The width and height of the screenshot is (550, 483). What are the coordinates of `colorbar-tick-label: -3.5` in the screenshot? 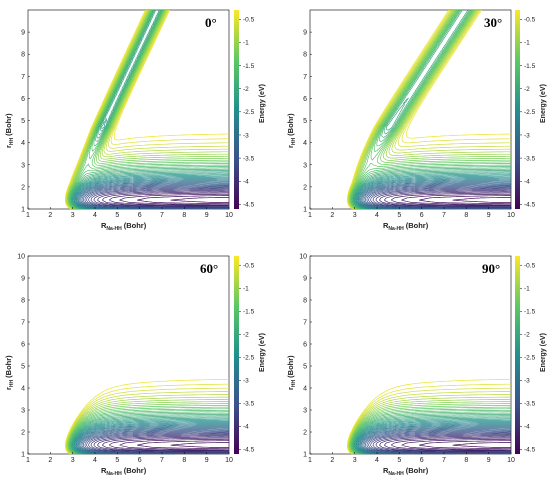 It's located at (249, 404).